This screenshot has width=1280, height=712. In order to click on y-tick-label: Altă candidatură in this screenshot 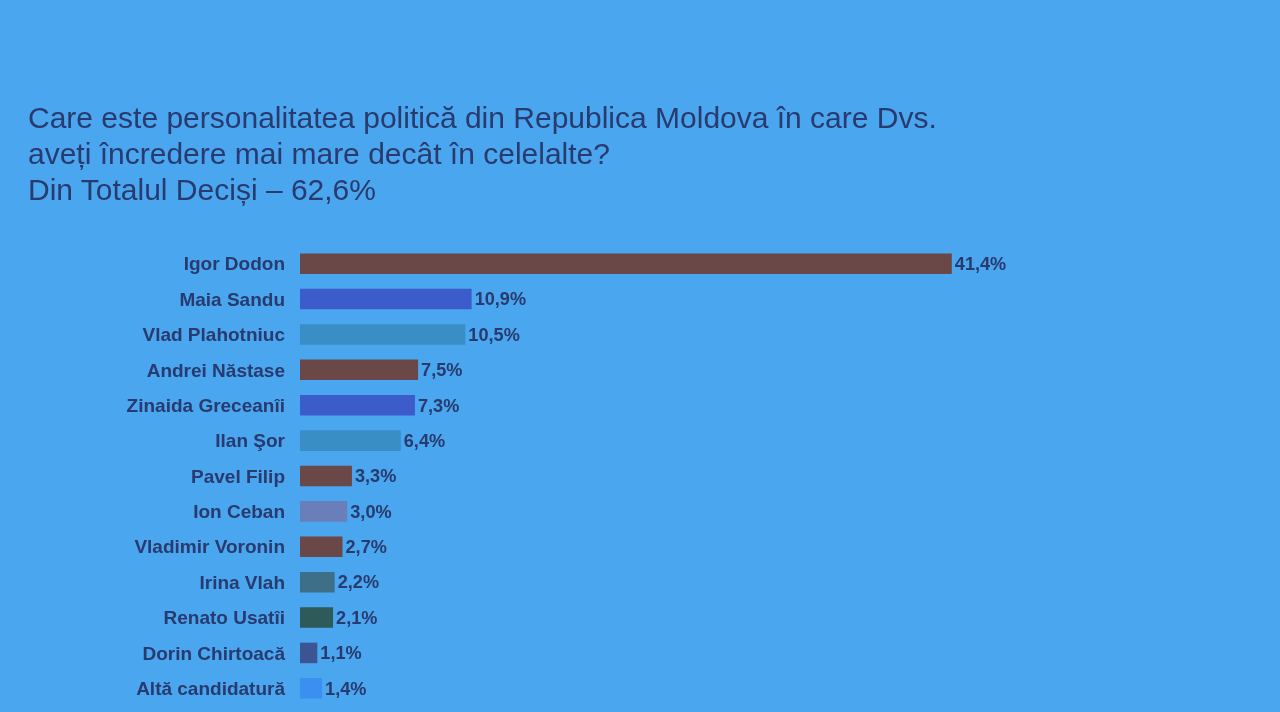, I will do `click(211, 688)`.